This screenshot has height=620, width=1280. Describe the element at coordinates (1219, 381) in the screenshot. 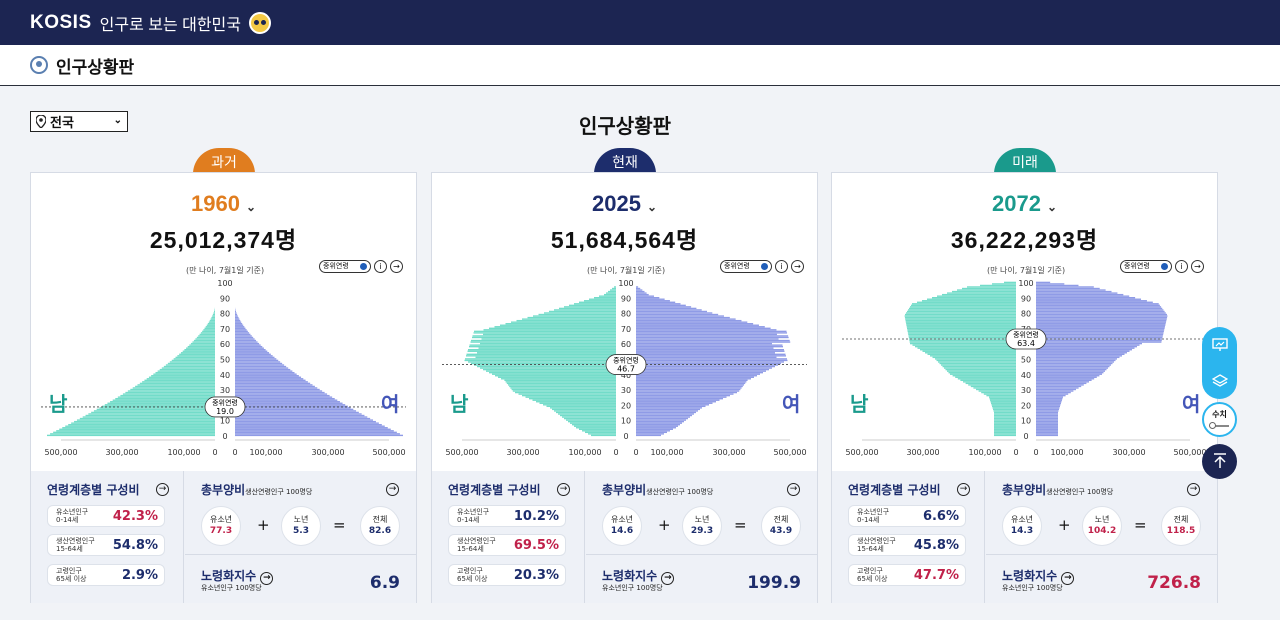

I see `layers-button` at that location.